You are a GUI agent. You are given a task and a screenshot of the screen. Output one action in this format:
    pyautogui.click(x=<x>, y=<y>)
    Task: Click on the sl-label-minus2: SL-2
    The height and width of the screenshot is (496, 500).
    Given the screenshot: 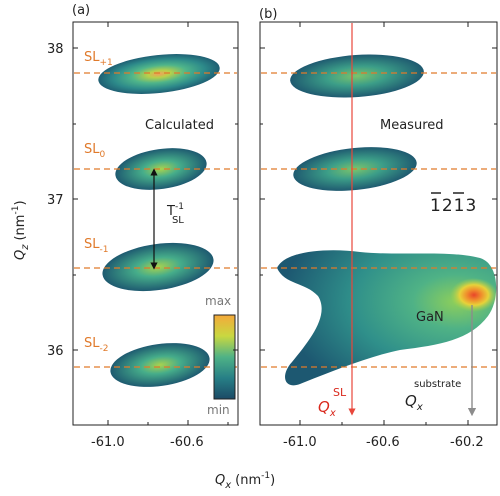 What is the action you would take?
    pyautogui.click(x=96, y=345)
    